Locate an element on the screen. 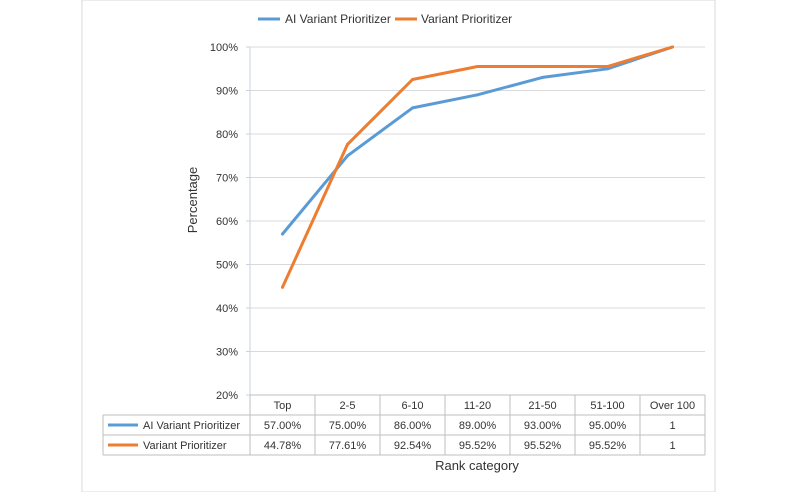 Image resolution: width=800 pixels, height=497 pixels. x-tick-label: Over 100 is located at coordinates (672, 406).